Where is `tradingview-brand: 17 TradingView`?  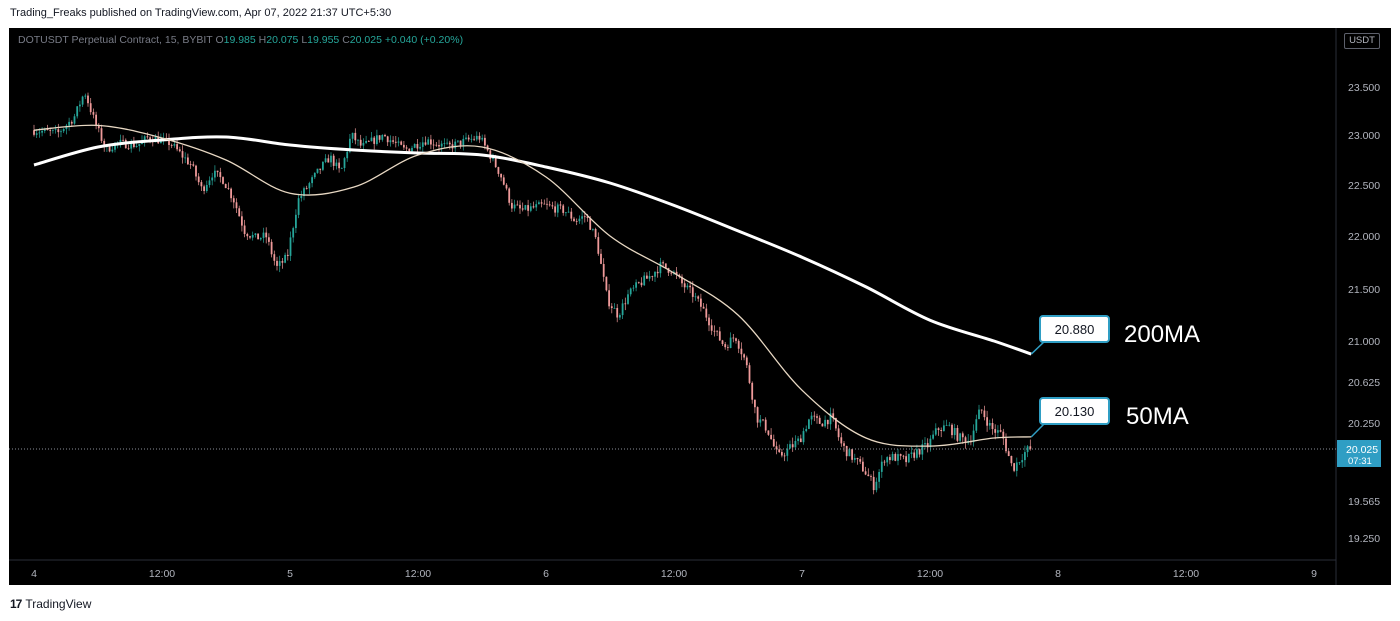
tradingview-brand: 17 TradingView is located at coordinates (50, 604).